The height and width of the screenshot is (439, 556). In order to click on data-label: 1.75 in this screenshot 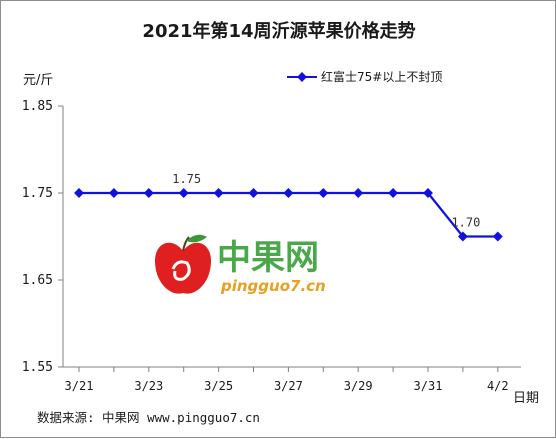, I will do `click(186, 179)`.